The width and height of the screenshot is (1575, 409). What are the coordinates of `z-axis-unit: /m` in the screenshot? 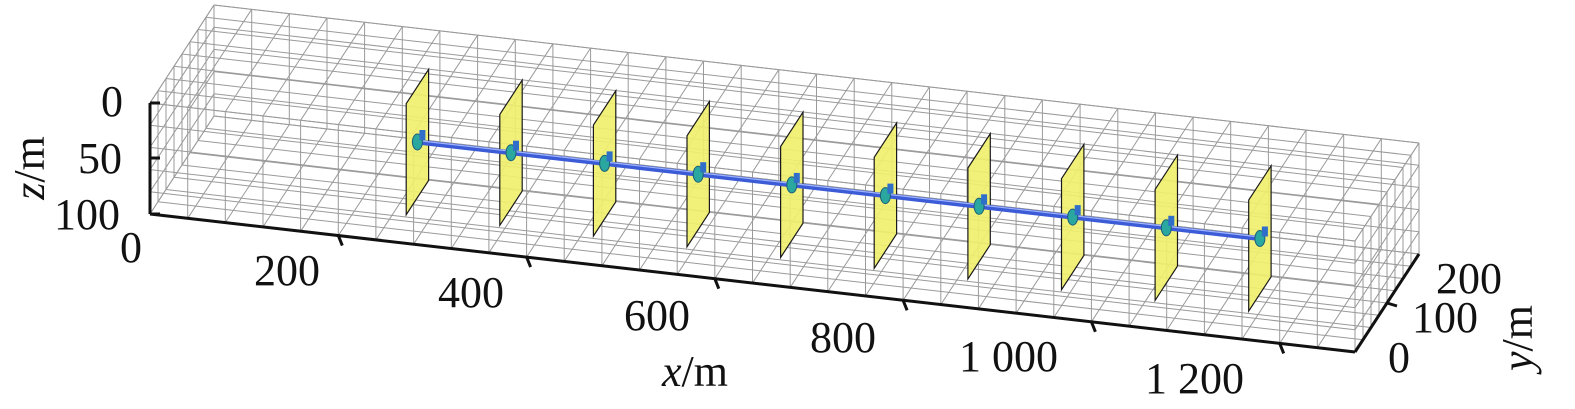 It's located at (29, 159).